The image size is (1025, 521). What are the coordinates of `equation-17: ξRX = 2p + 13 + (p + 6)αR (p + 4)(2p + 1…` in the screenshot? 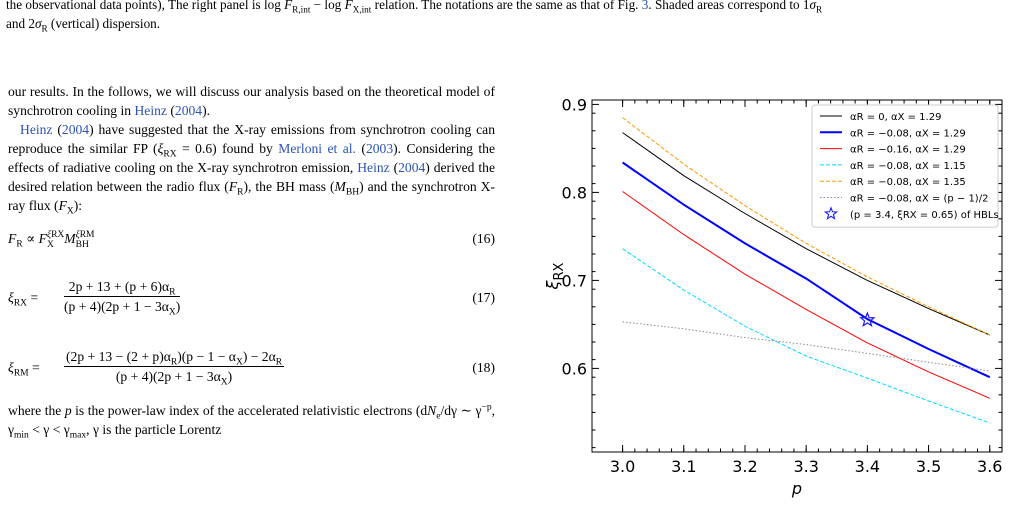 It's located at (251, 298).